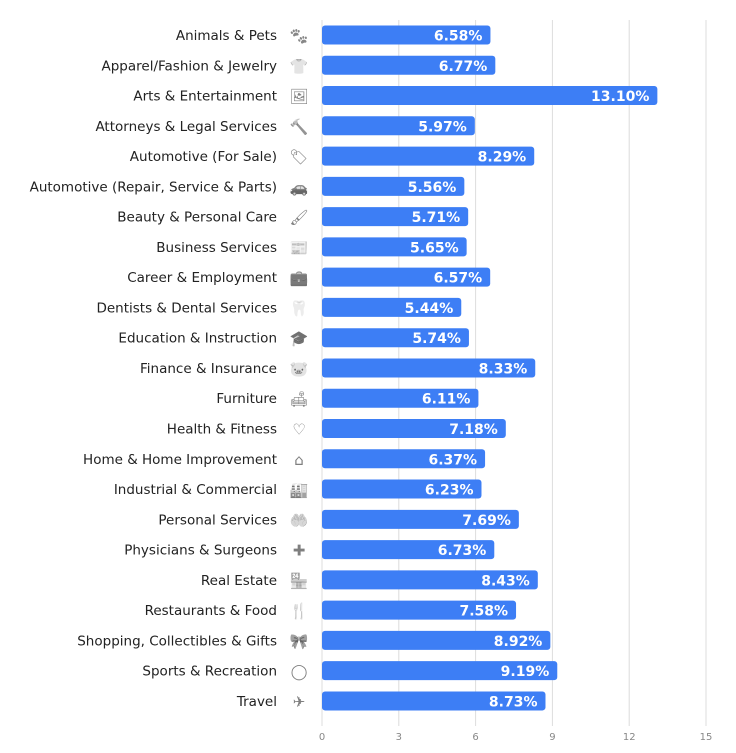 This screenshot has width=736, height=753. I want to click on category-label: Automotive (Repair, Service & Parts), so click(153, 187).